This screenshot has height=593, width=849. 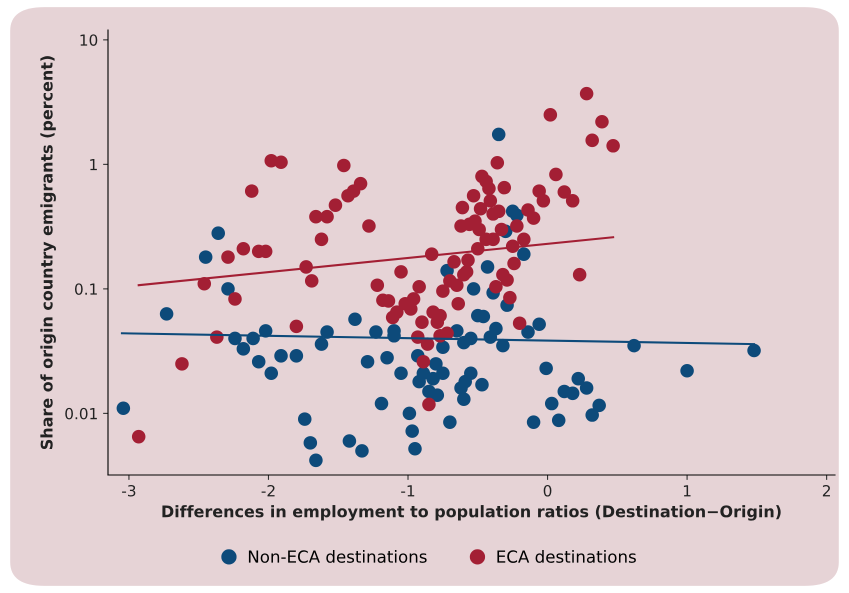 What do you see at coordinates (129, 490) in the screenshot?
I see `x-tick-label: -3` at bounding box center [129, 490].